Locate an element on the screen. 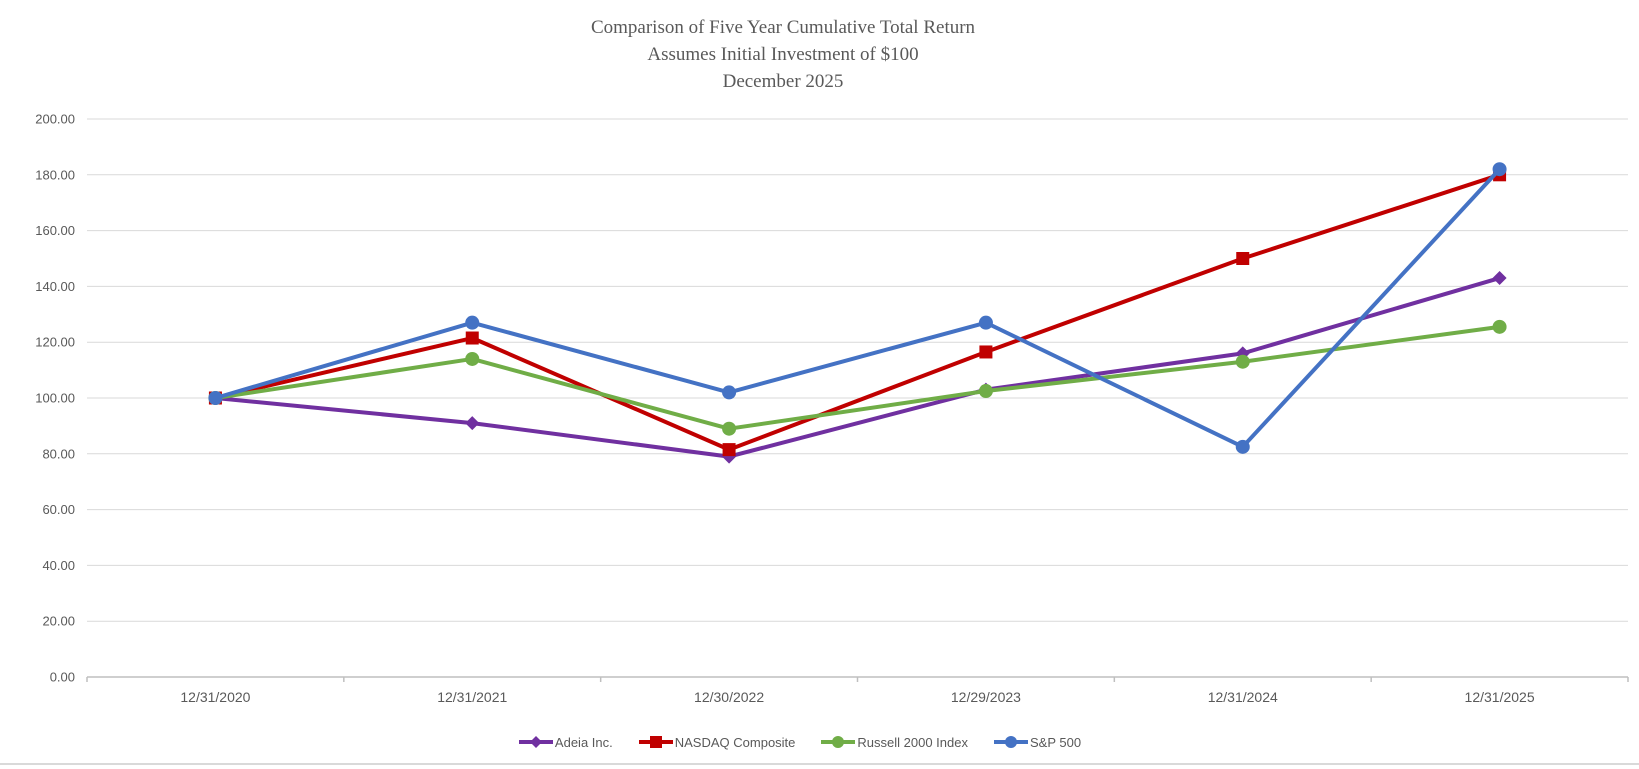 This screenshot has width=1639, height=769. series-line is located at coordinates (857, 377).